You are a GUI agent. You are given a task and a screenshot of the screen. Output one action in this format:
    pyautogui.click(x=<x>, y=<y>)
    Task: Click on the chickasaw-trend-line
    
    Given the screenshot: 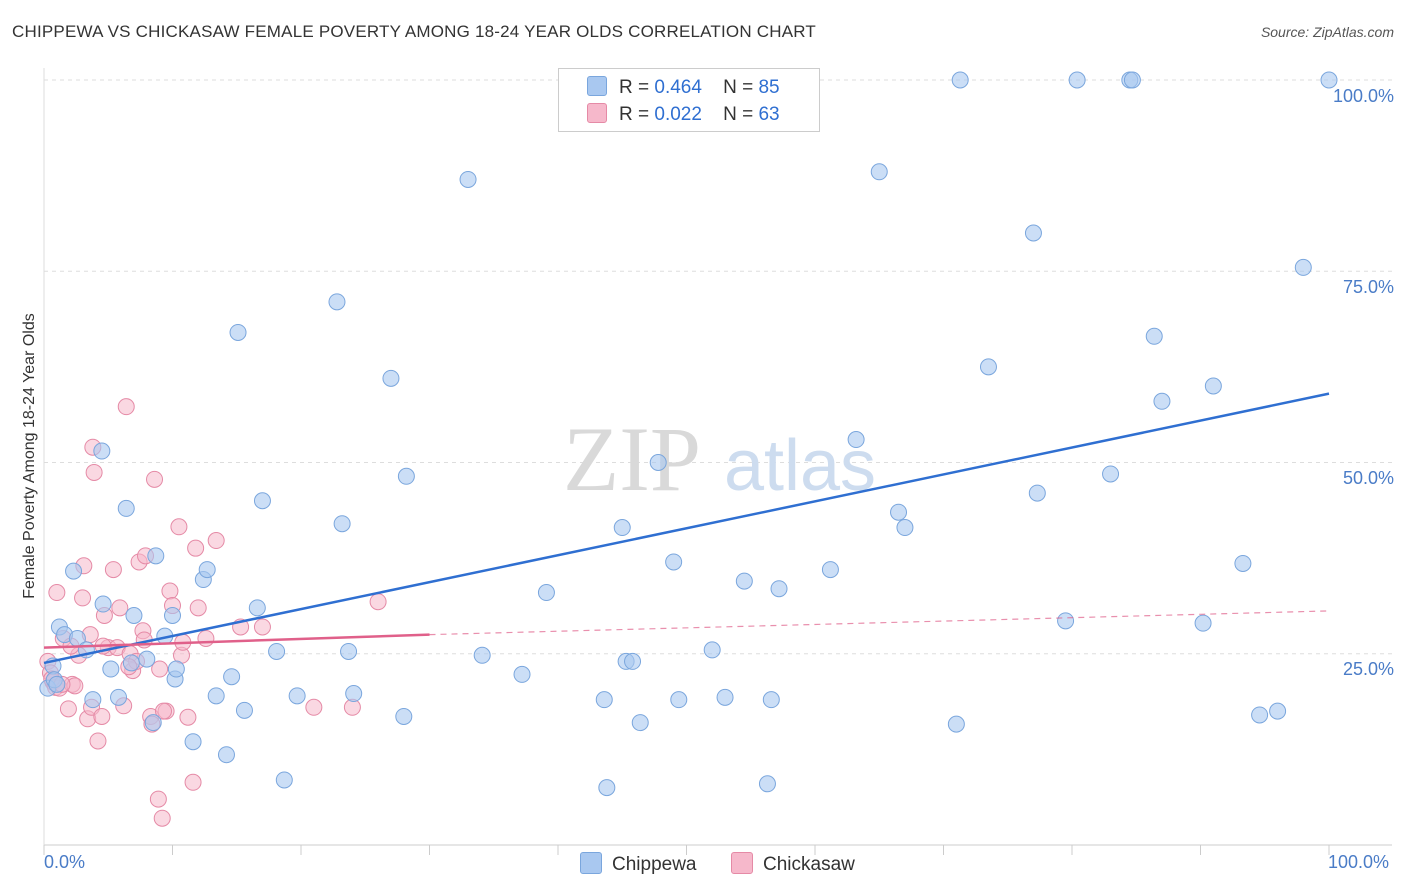 What is the action you would take?
    pyautogui.click(x=236, y=641)
    